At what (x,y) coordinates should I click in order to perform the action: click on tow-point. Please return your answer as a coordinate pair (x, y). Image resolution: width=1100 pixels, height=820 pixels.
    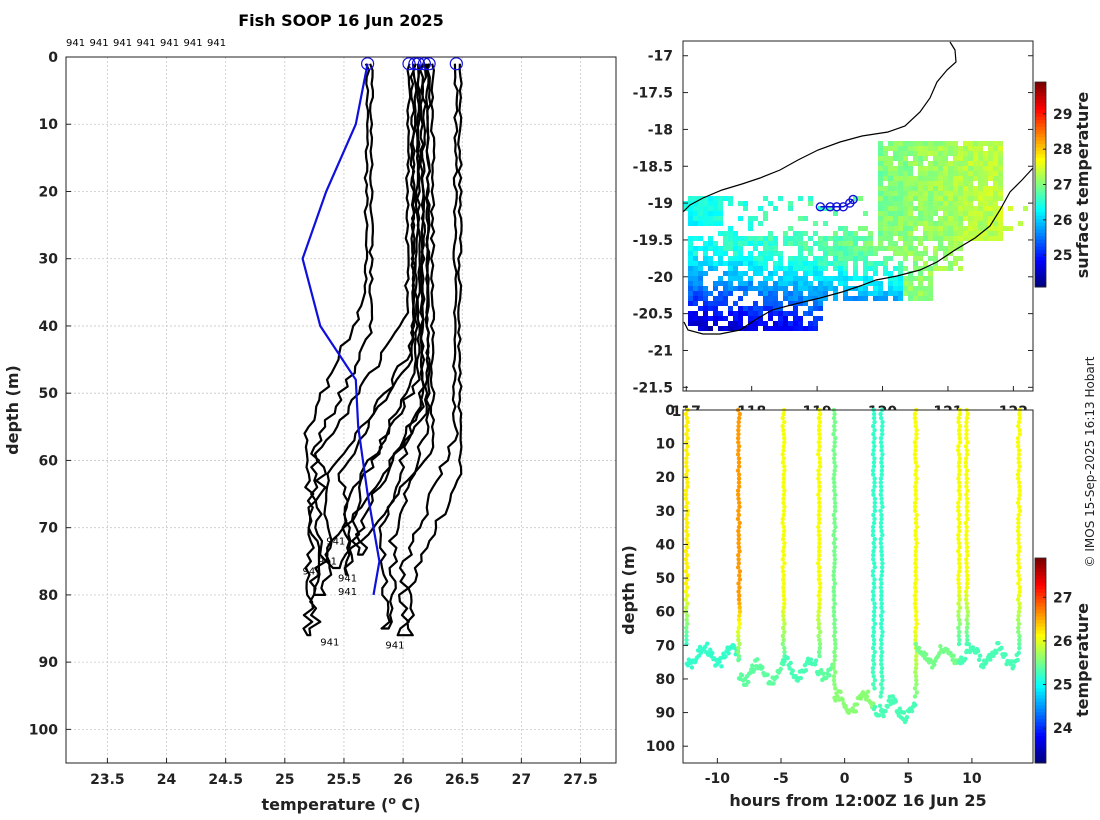
    Looking at the image, I should click on (980, 655).